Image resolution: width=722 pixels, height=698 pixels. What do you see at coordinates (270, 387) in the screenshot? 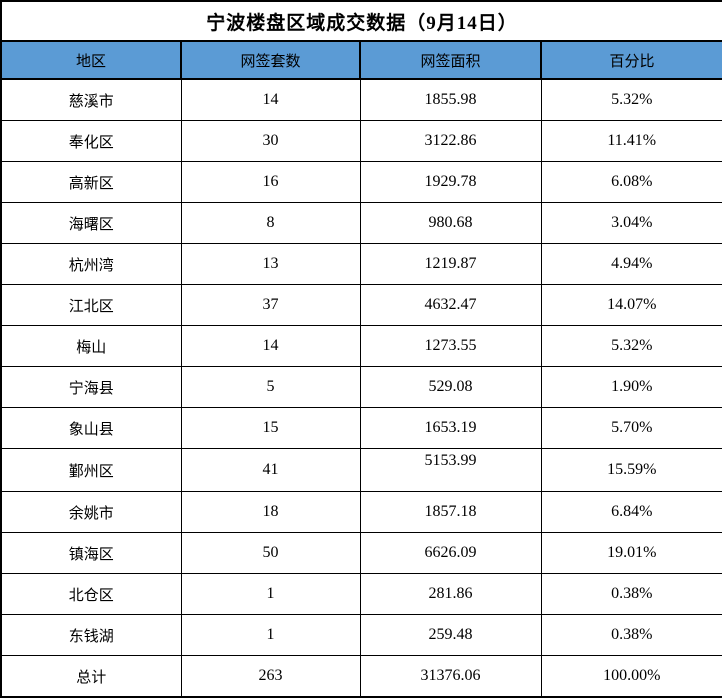
I see `units-cell: 5` at bounding box center [270, 387].